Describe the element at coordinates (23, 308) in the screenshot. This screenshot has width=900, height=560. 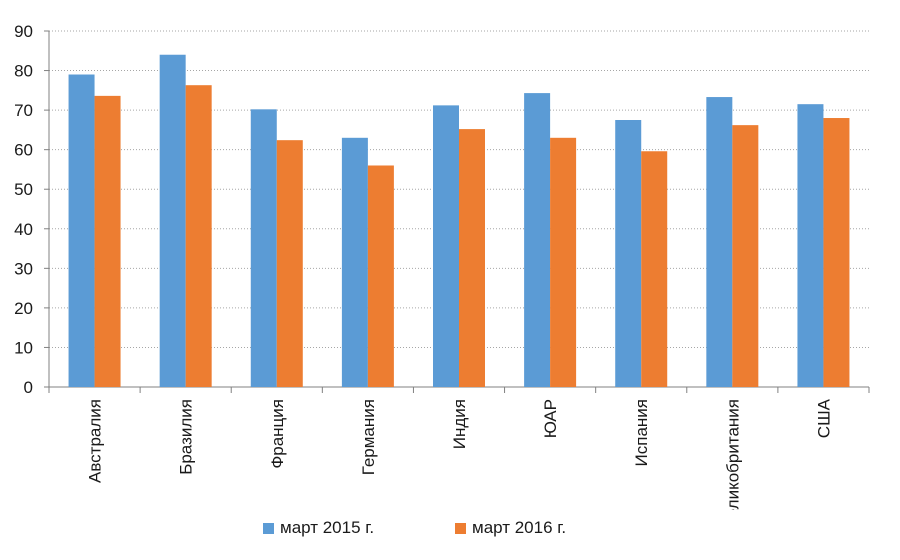
I see `y-tick-label-20: 20` at that location.